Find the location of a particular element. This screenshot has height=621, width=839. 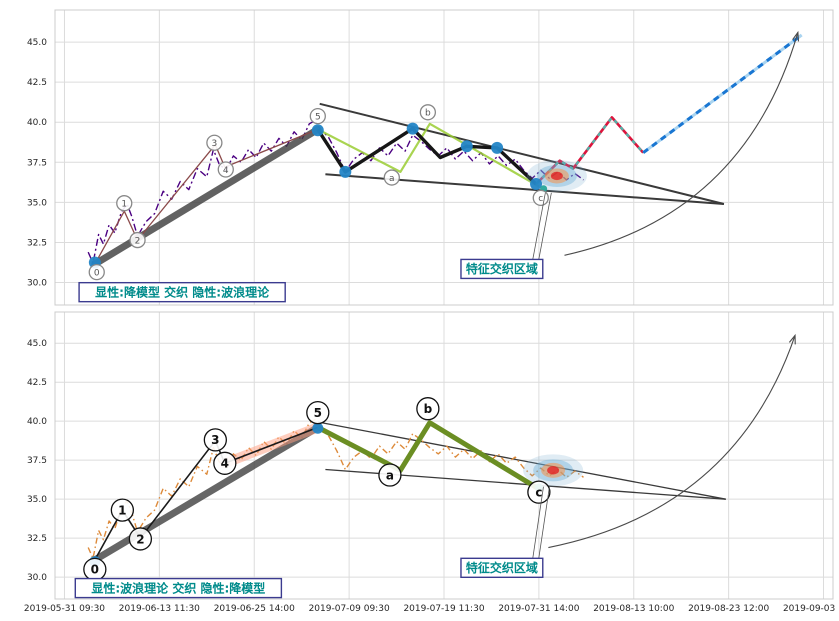

callout-text: 显性:降模型 交织 隐性:波浪理论 is located at coordinates (182, 291).